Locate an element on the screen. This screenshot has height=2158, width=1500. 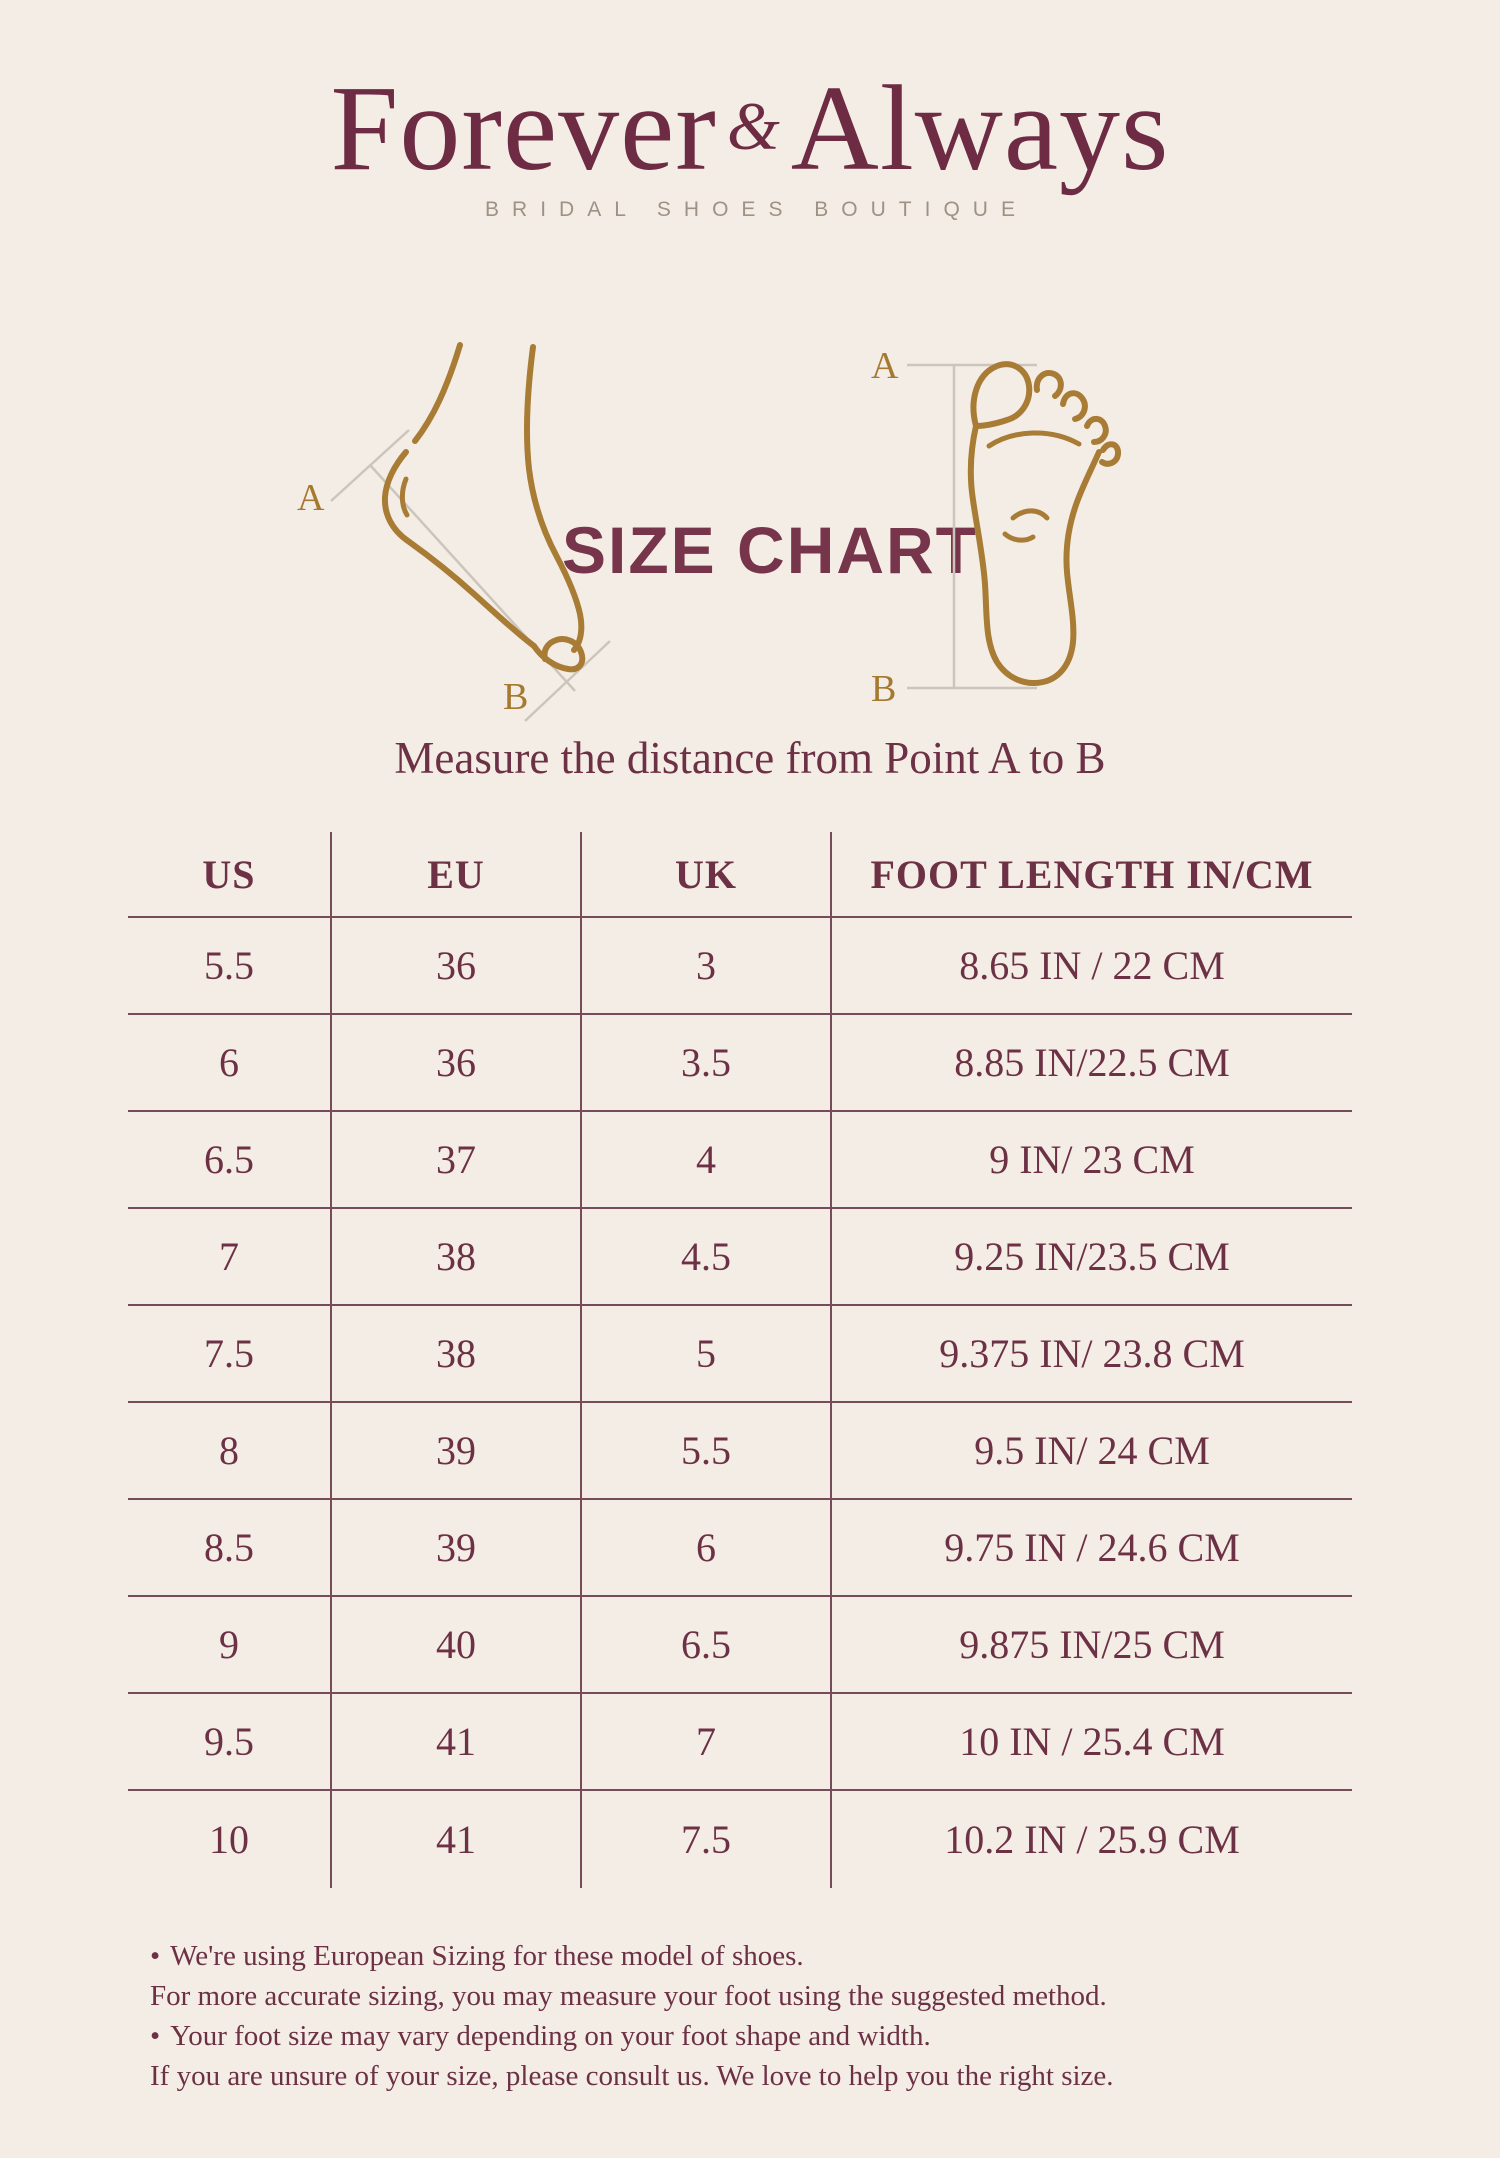
header-uk: UK is located at coordinates (707, 875).